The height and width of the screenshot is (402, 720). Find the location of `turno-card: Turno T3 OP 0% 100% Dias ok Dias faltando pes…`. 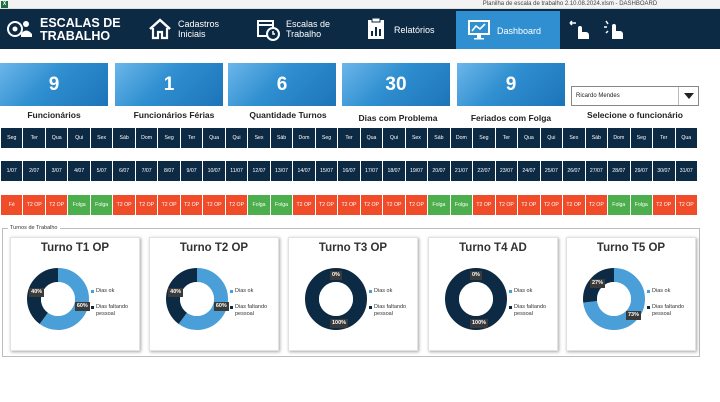

turno-card: Turno T3 OP 0% 100% Dias ok Dias faltando pes… is located at coordinates (353, 294).